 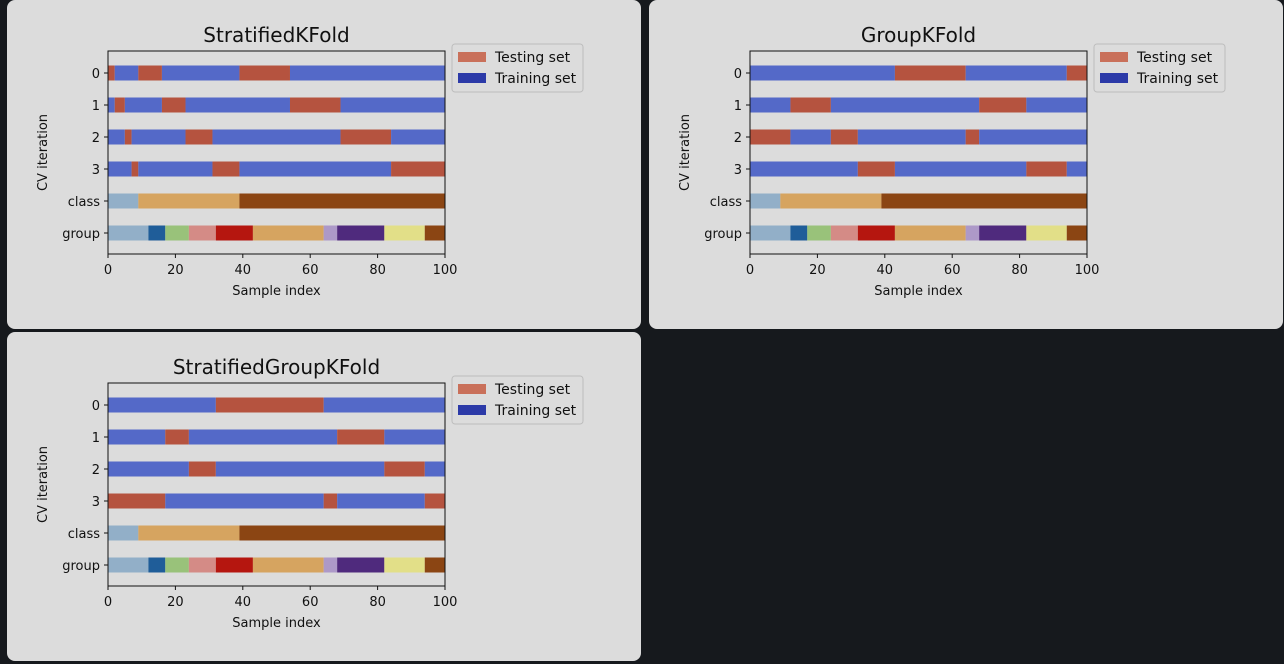 I want to click on x-tick-label: 40, so click(x=885, y=270).